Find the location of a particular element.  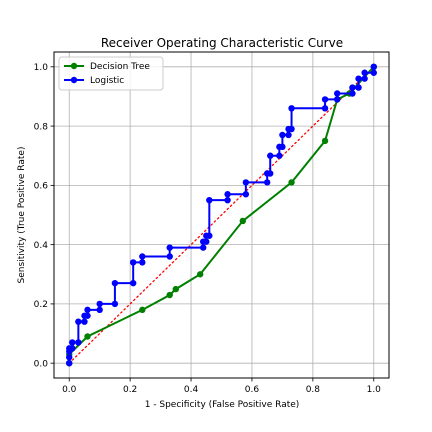

legend-marker-decision-tree is located at coordinates (74, 66).